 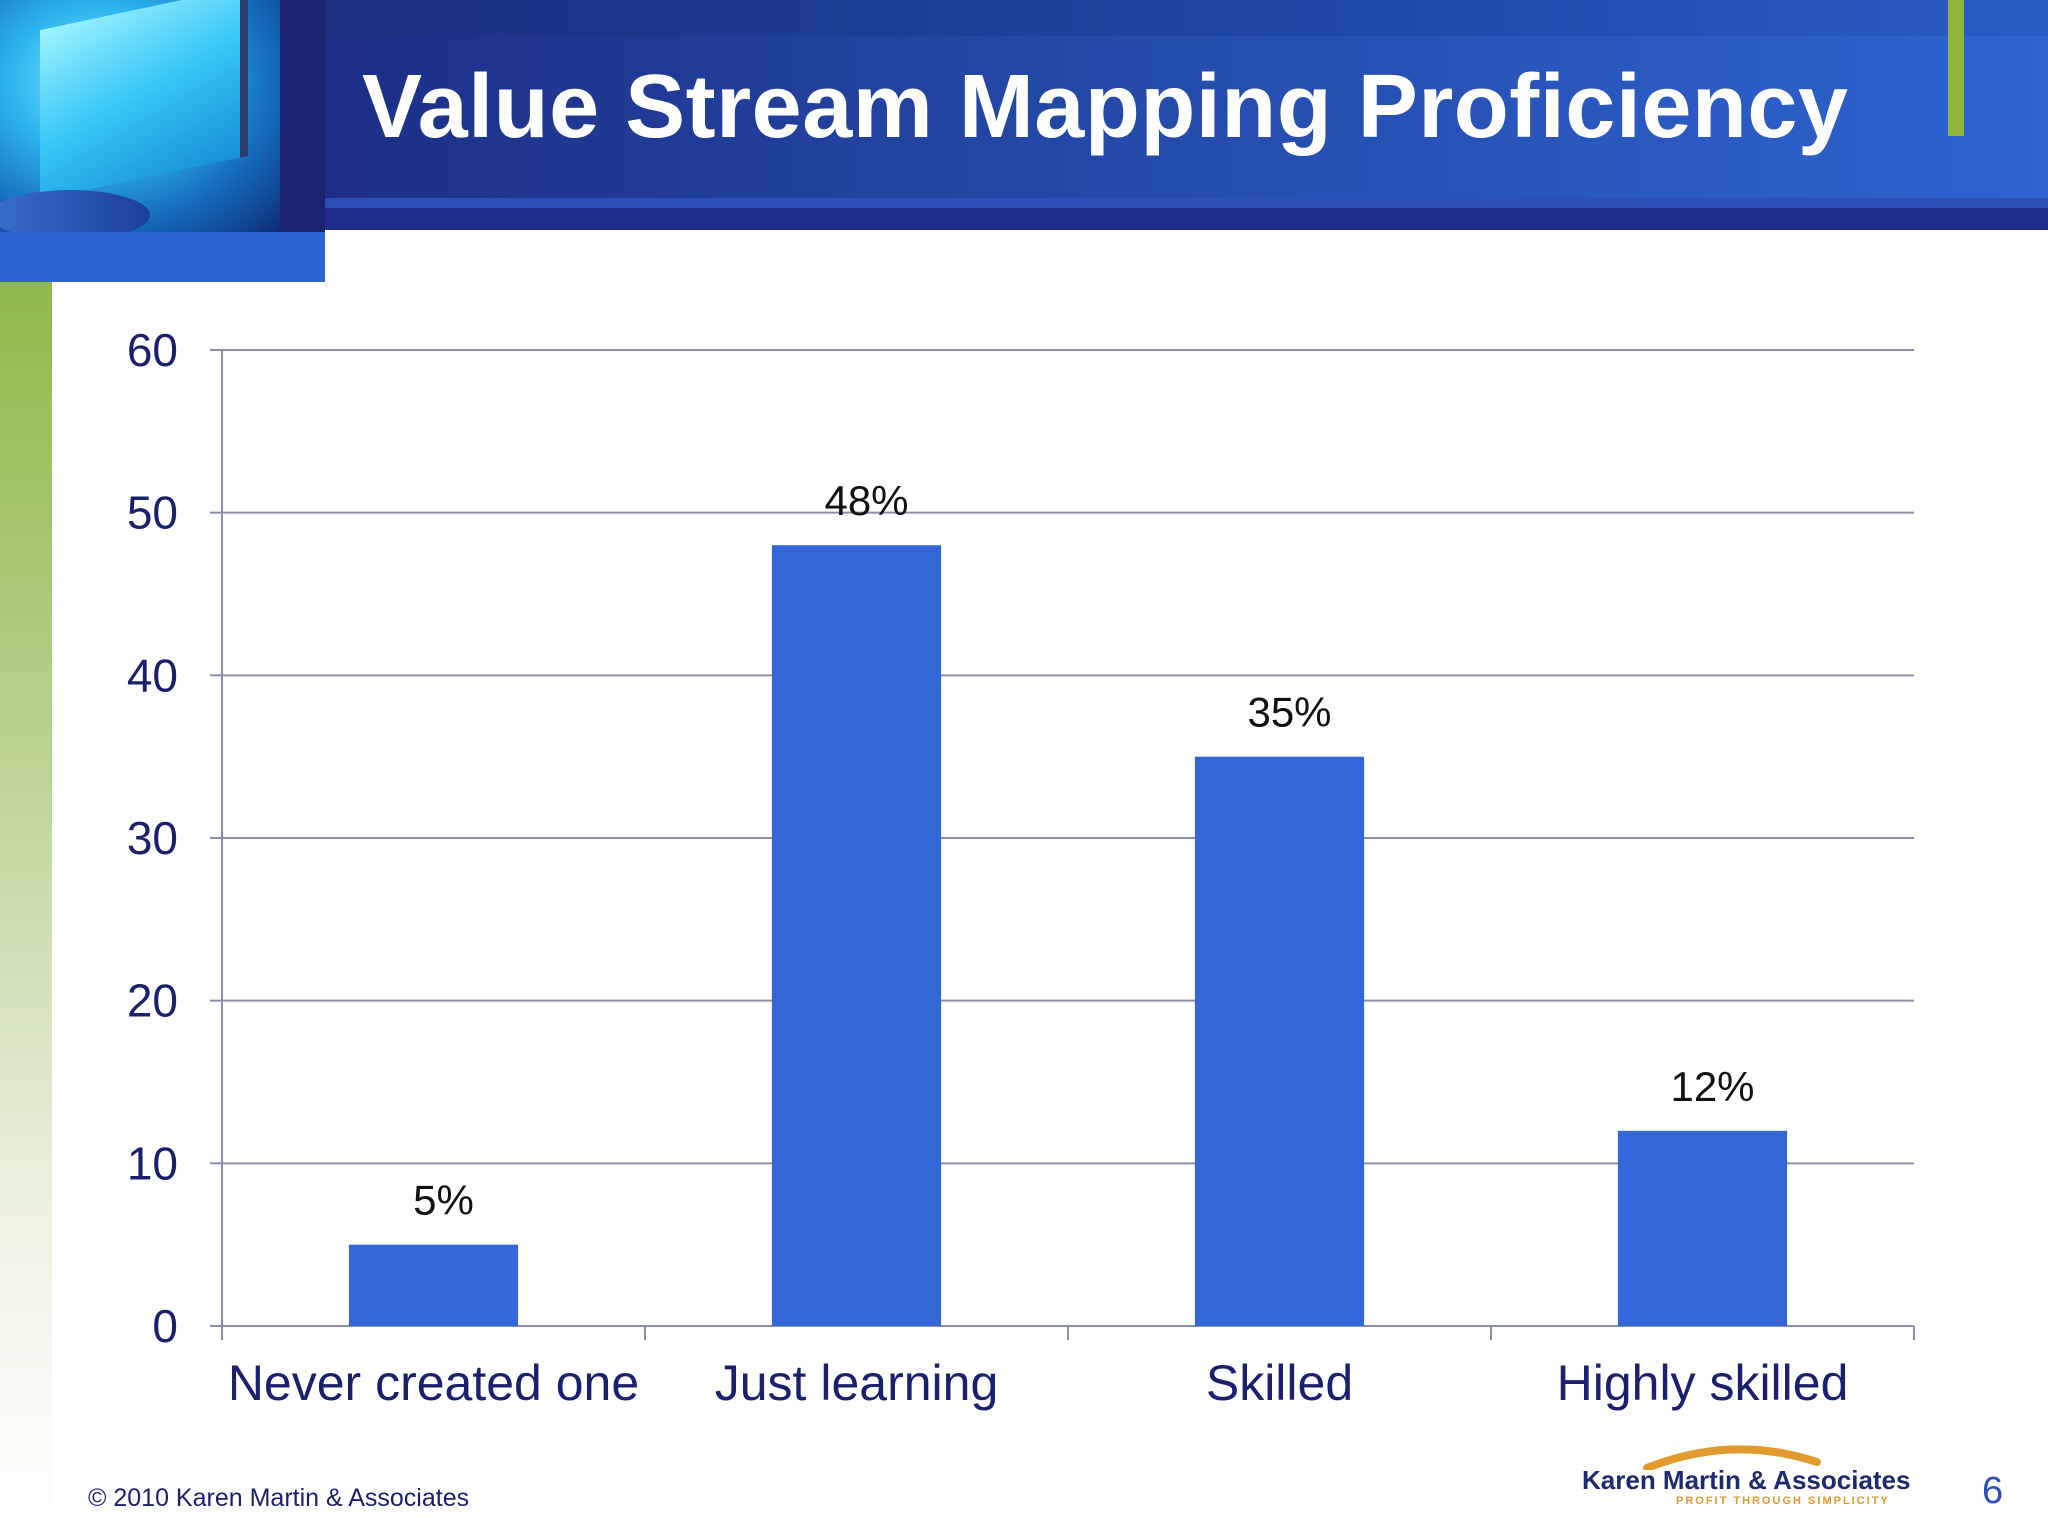 I want to click on data-label: 5%, so click(x=443, y=1200).